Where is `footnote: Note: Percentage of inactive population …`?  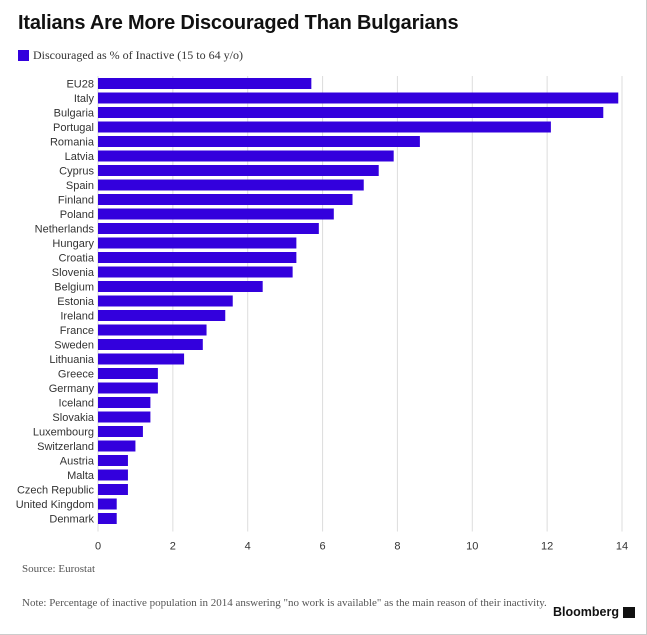
footnote: Note: Percentage of inactive population … is located at coordinates (284, 603).